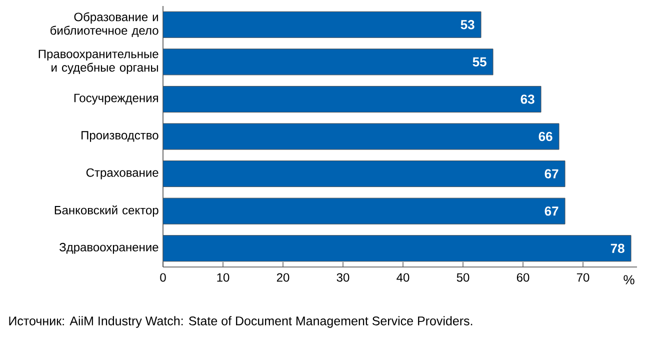 This screenshot has height=339, width=650. Describe the element at coordinates (583, 277) in the screenshot. I see `x-tick-label: 70` at that location.